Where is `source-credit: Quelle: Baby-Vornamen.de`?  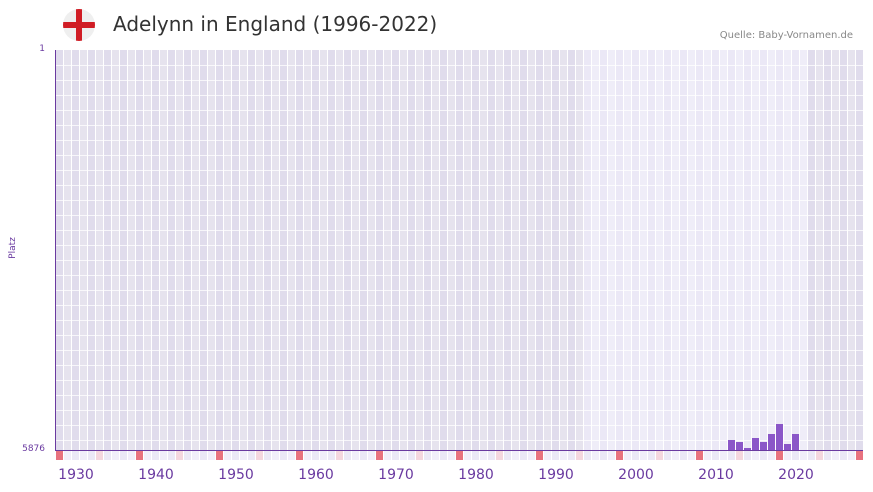
source-credit: Quelle: Baby-Vornamen.de is located at coordinates (786, 35).